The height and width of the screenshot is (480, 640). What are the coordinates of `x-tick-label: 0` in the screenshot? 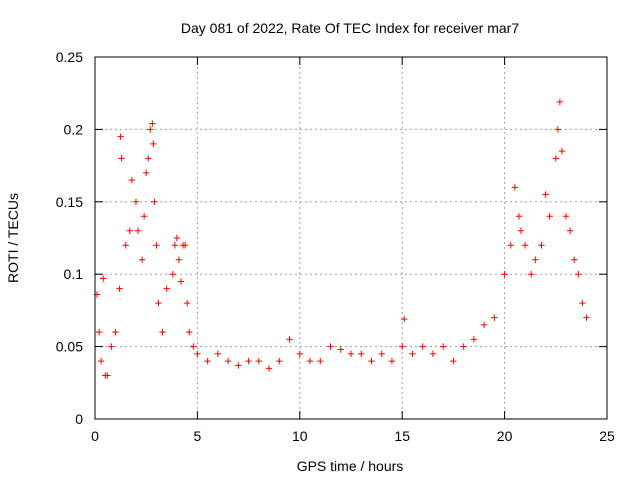 It's located at (95, 436).